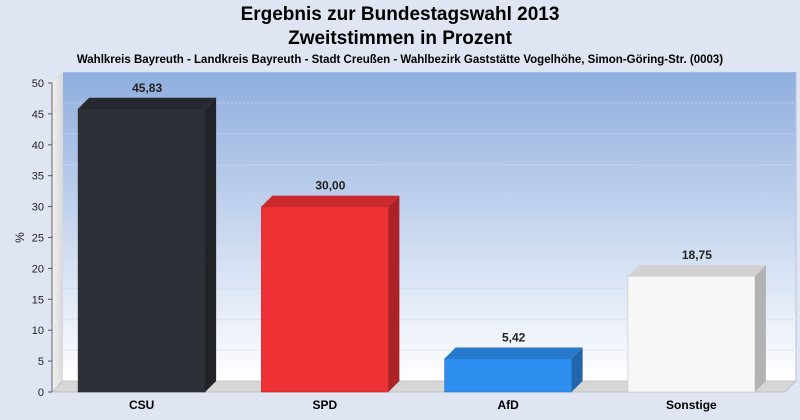 This screenshot has height=420, width=800. What do you see at coordinates (325, 405) in the screenshot?
I see `x-tick-label: SPD` at bounding box center [325, 405].